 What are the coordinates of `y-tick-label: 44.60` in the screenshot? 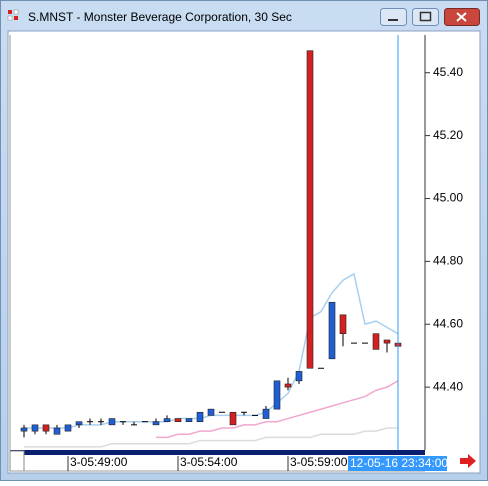 It's located at (448, 323).